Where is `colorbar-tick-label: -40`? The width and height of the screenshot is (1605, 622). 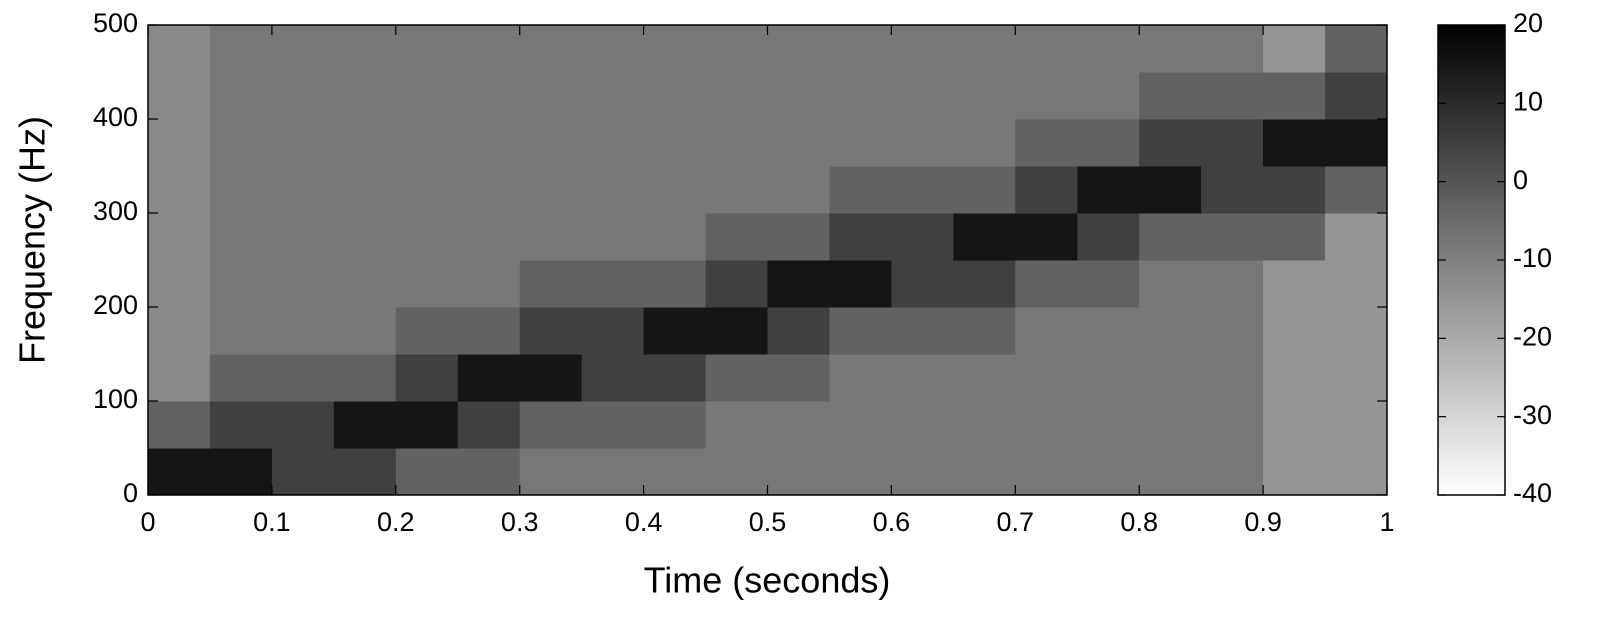 colorbar-tick-label: -40 is located at coordinates (1532, 493).